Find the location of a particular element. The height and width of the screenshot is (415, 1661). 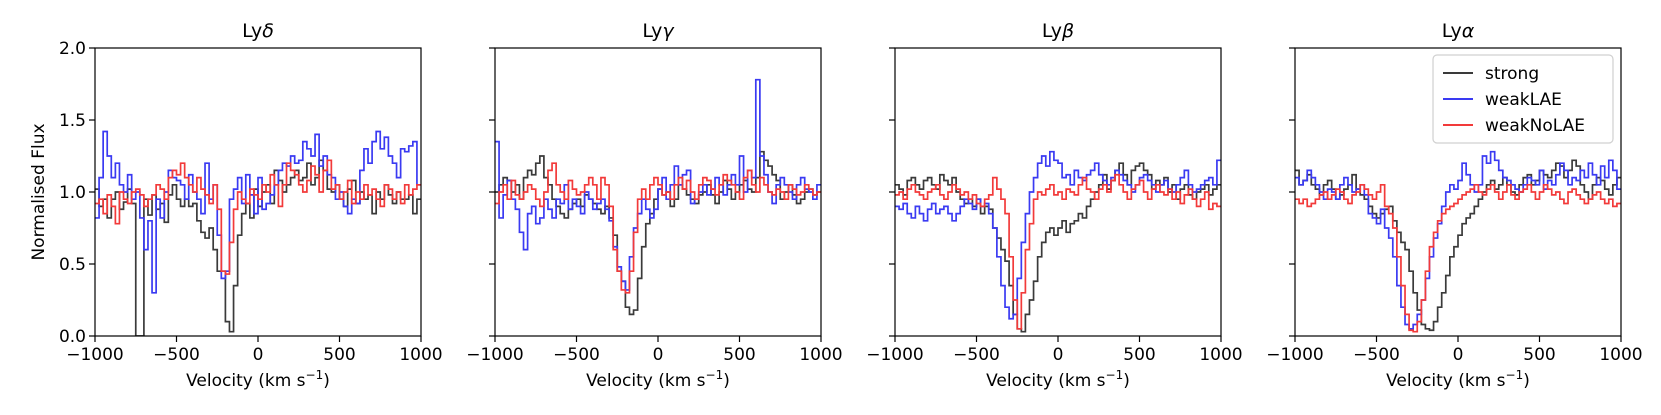

legend-label-weakNoLAE: weakNoLAE is located at coordinates (1535, 126).